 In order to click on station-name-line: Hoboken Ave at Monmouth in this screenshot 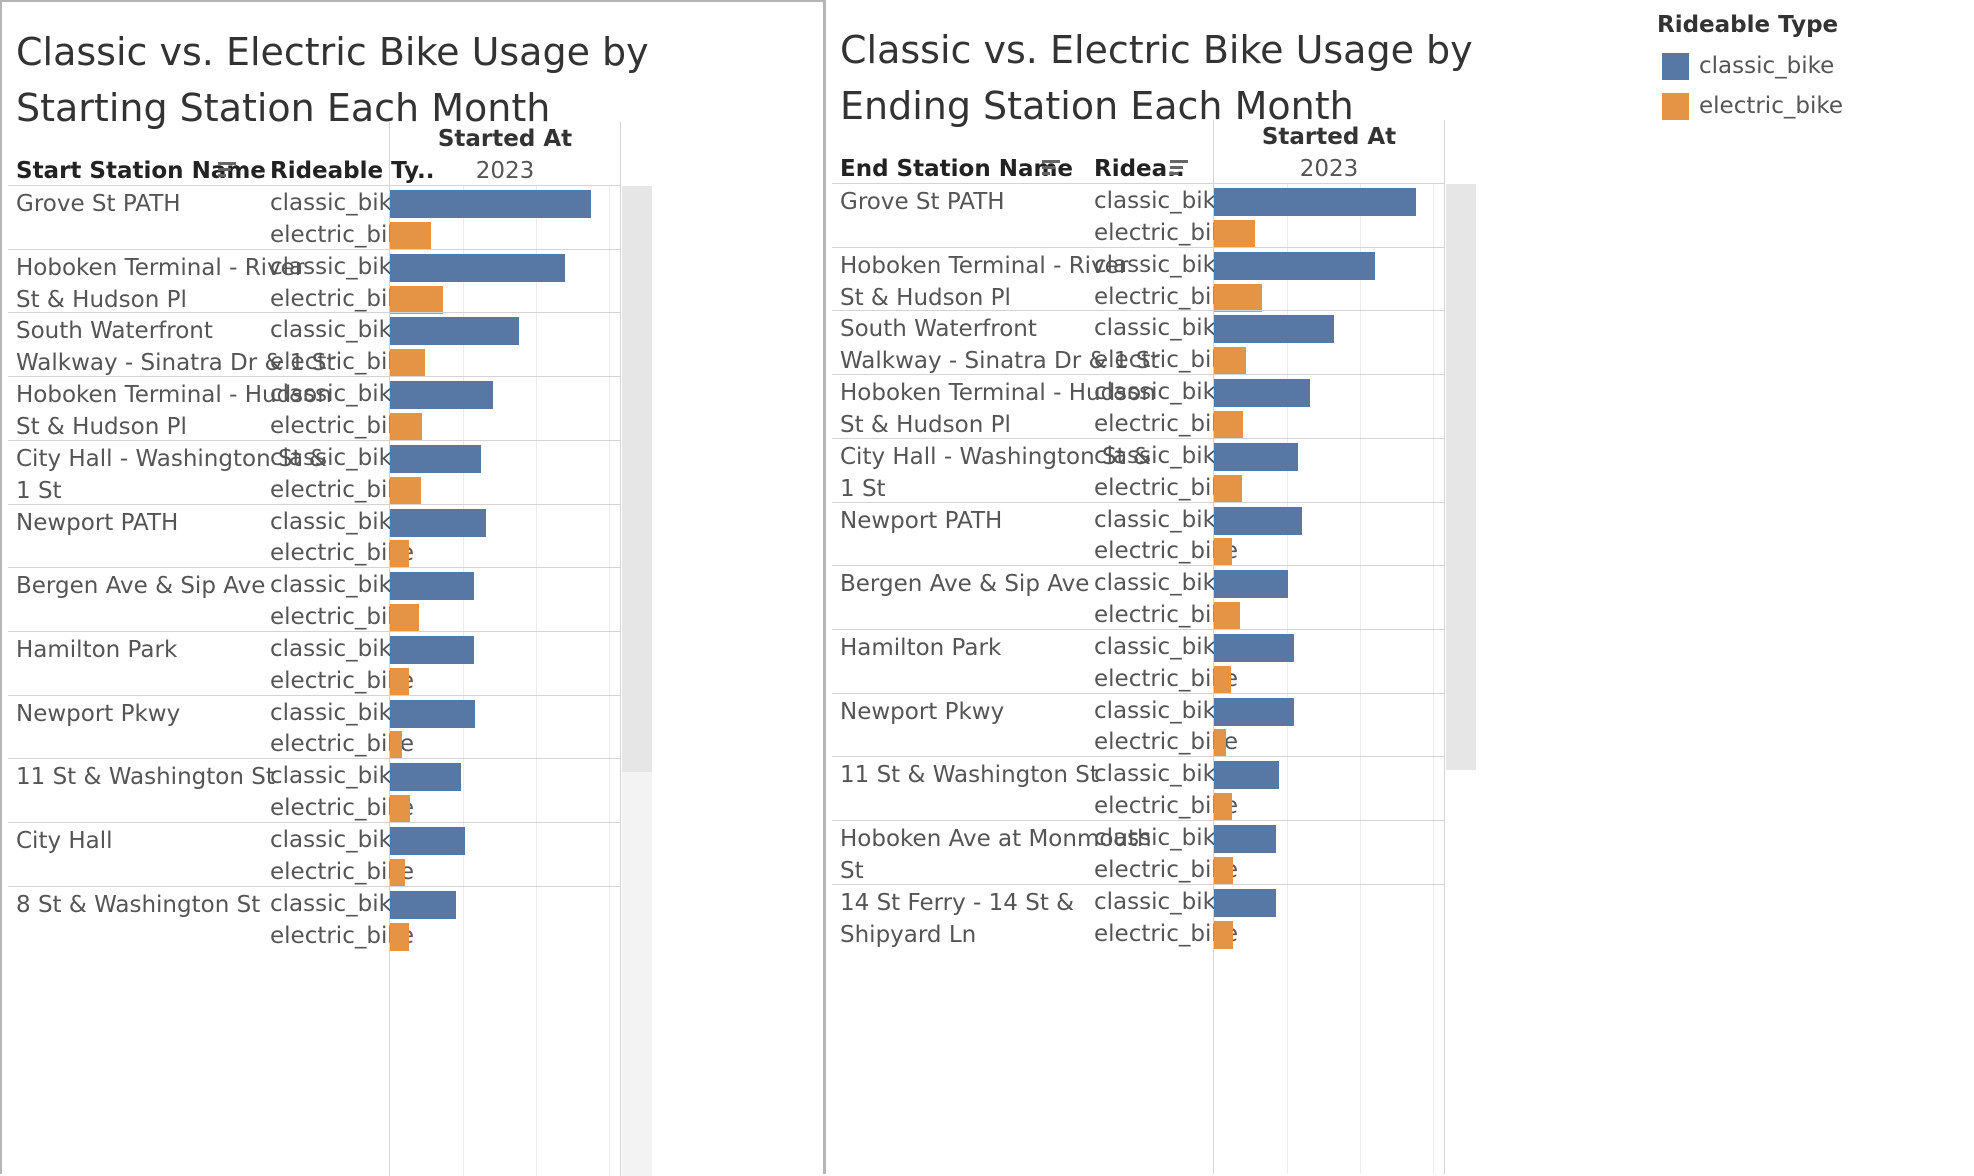, I will do `click(996, 839)`.